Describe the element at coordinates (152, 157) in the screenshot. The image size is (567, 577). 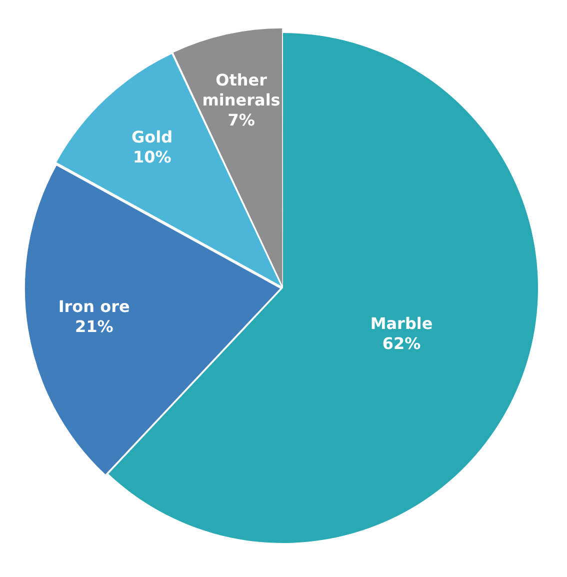
I see `data-label: 10%` at that location.